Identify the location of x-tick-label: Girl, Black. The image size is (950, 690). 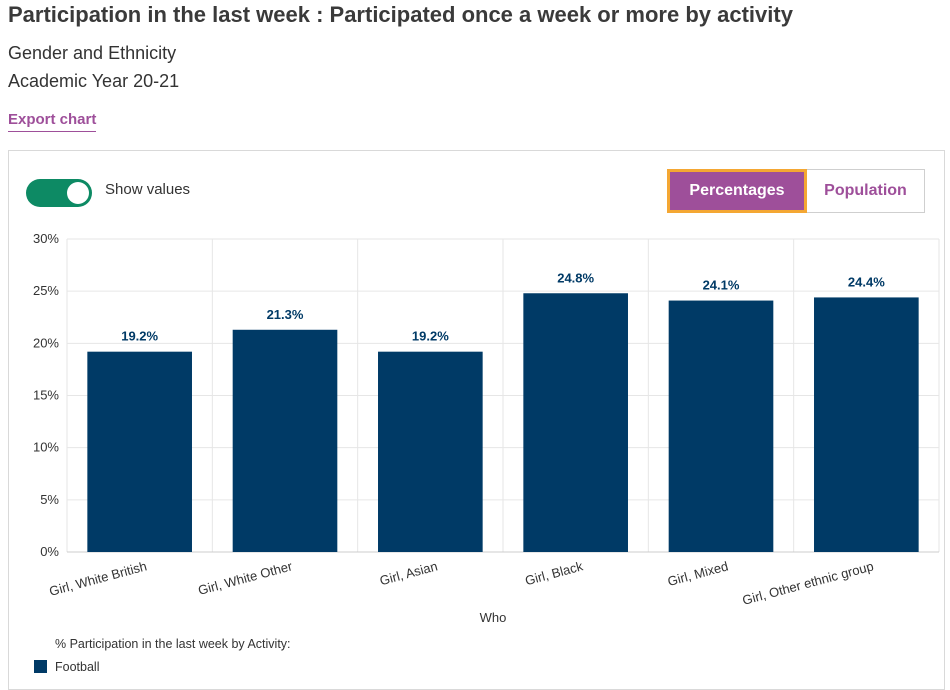
(554, 573).